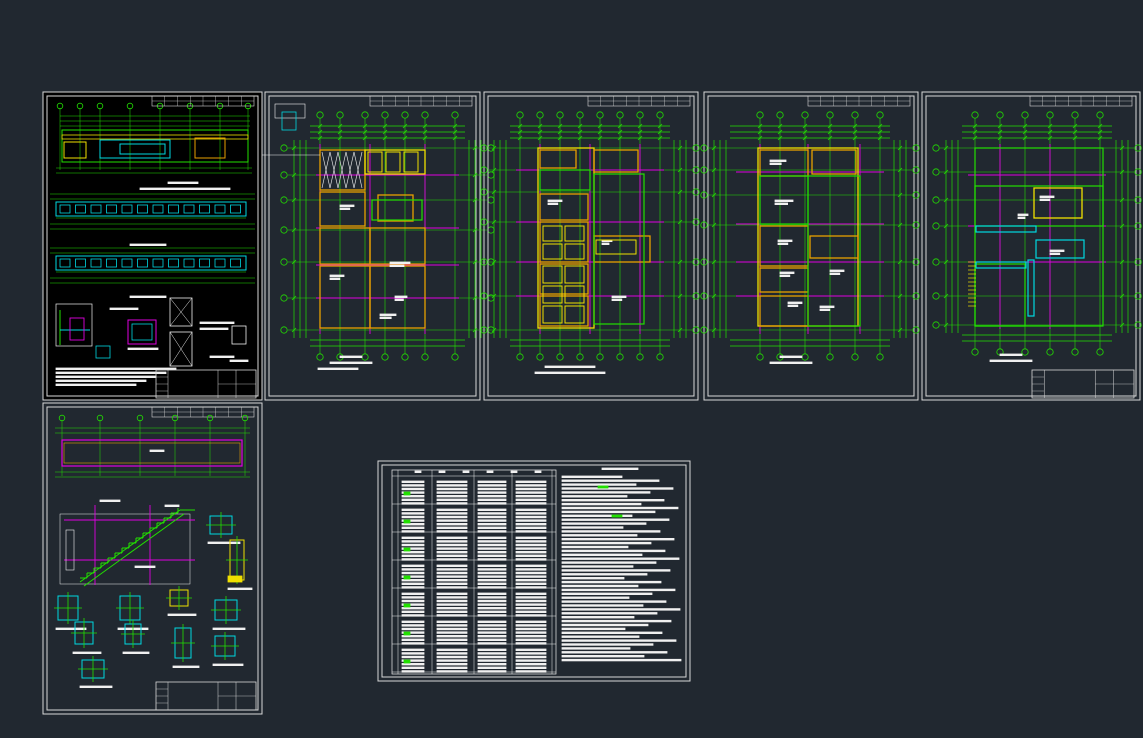 The height and width of the screenshot is (738, 1143). Describe the element at coordinates (235, 579) in the screenshot. I see `detail-fill` at that location.